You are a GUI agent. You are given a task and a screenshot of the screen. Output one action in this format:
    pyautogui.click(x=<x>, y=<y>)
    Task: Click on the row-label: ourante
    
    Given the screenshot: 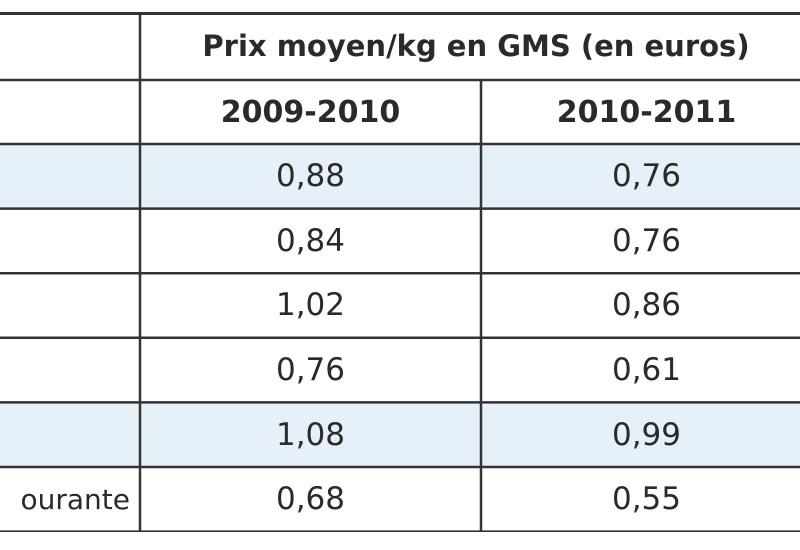 What is the action you would take?
    pyautogui.click(x=75, y=499)
    